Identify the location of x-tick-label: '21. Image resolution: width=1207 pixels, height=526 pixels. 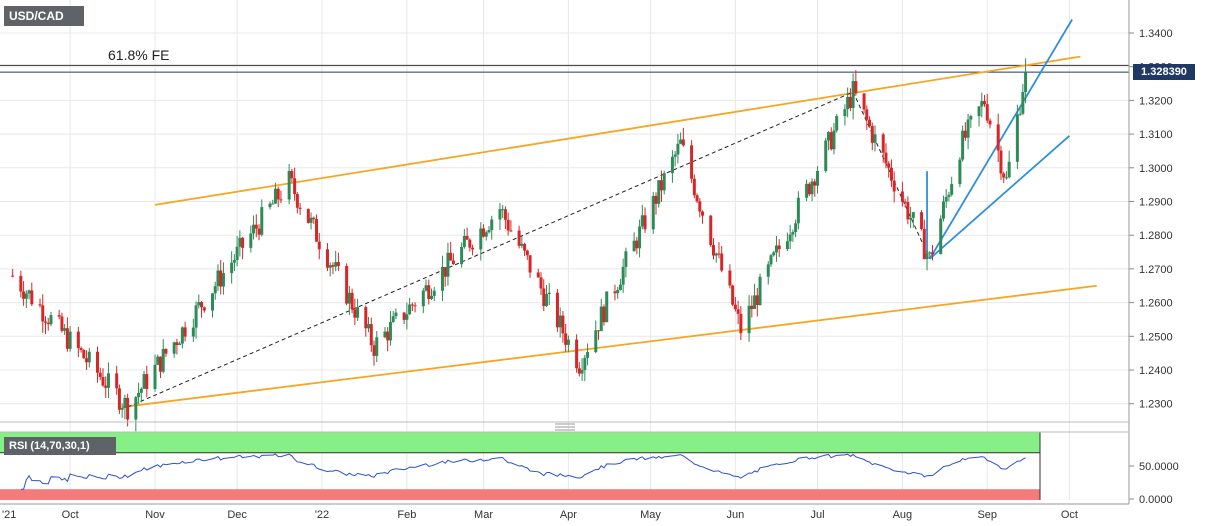
(9, 515).